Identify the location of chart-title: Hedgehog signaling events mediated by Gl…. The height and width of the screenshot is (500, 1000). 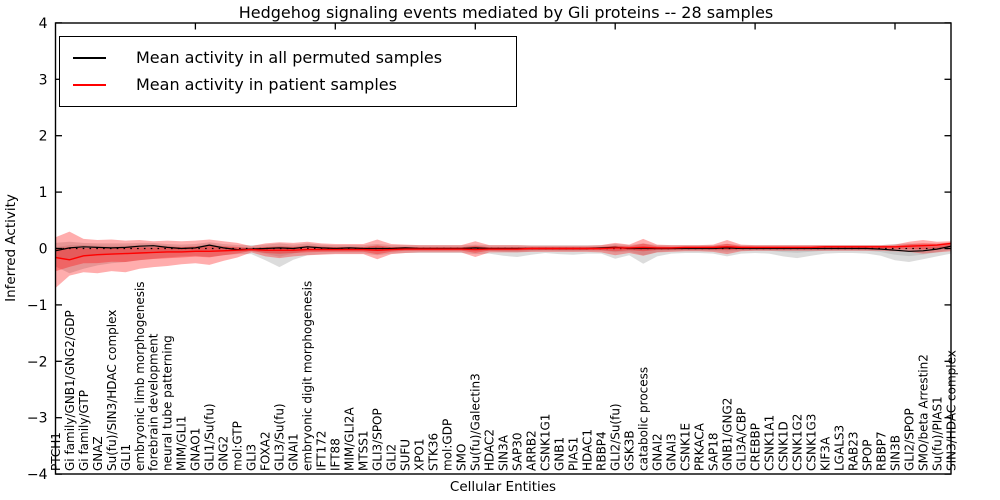
(506, 12).